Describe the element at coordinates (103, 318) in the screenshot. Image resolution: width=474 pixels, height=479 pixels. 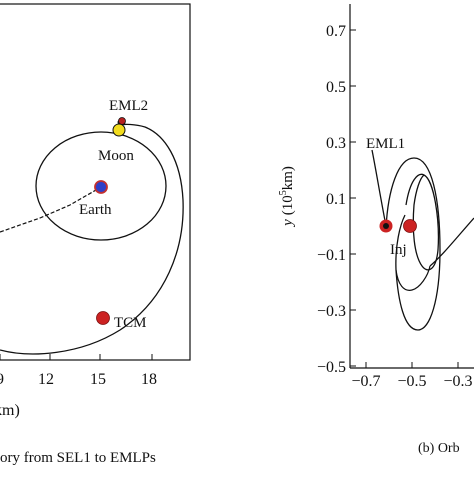
I see `tcm-marker` at that location.